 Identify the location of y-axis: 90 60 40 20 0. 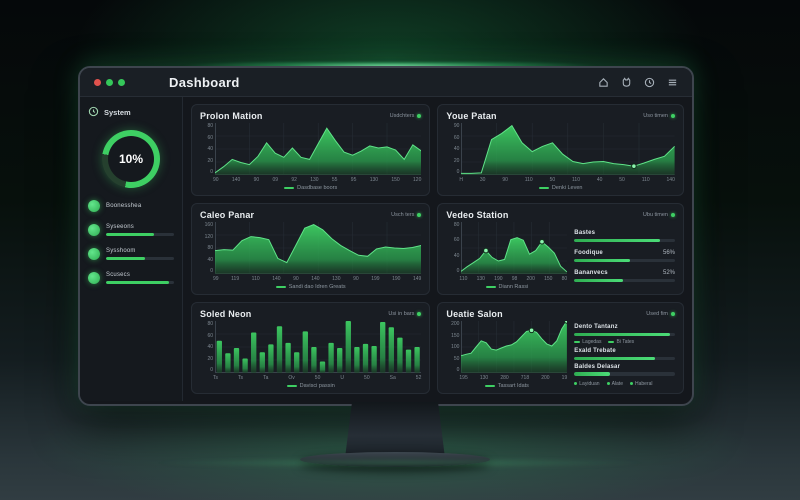
(453, 149).